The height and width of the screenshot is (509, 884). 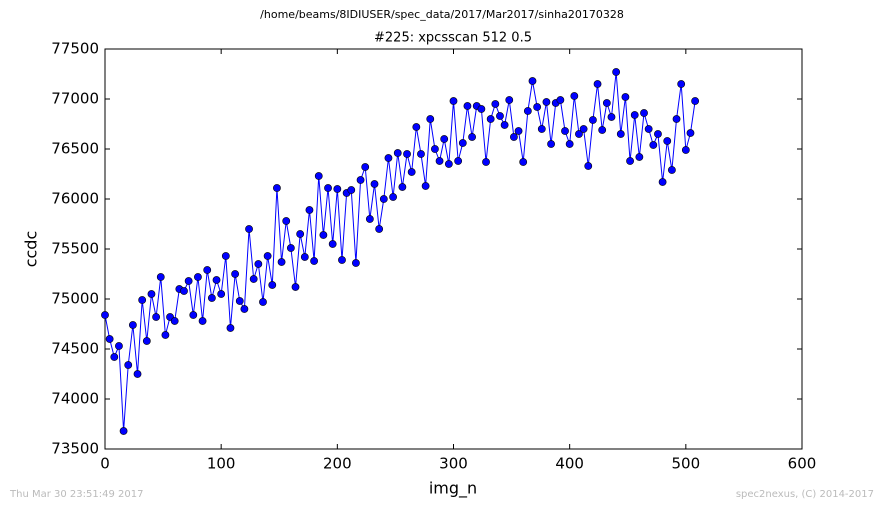 I want to click on y-tick-label: 76000, so click(x=75, y=199).